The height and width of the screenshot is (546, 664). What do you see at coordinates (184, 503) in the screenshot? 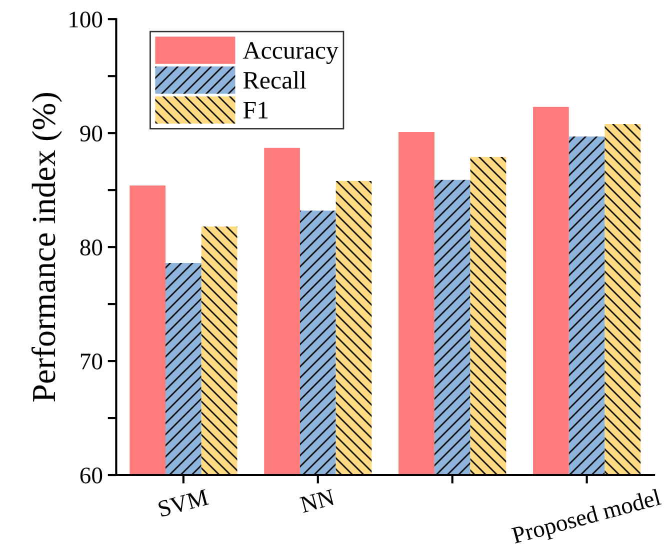
I see `x-tick-label: SVM` at bounding box center [184, 503].